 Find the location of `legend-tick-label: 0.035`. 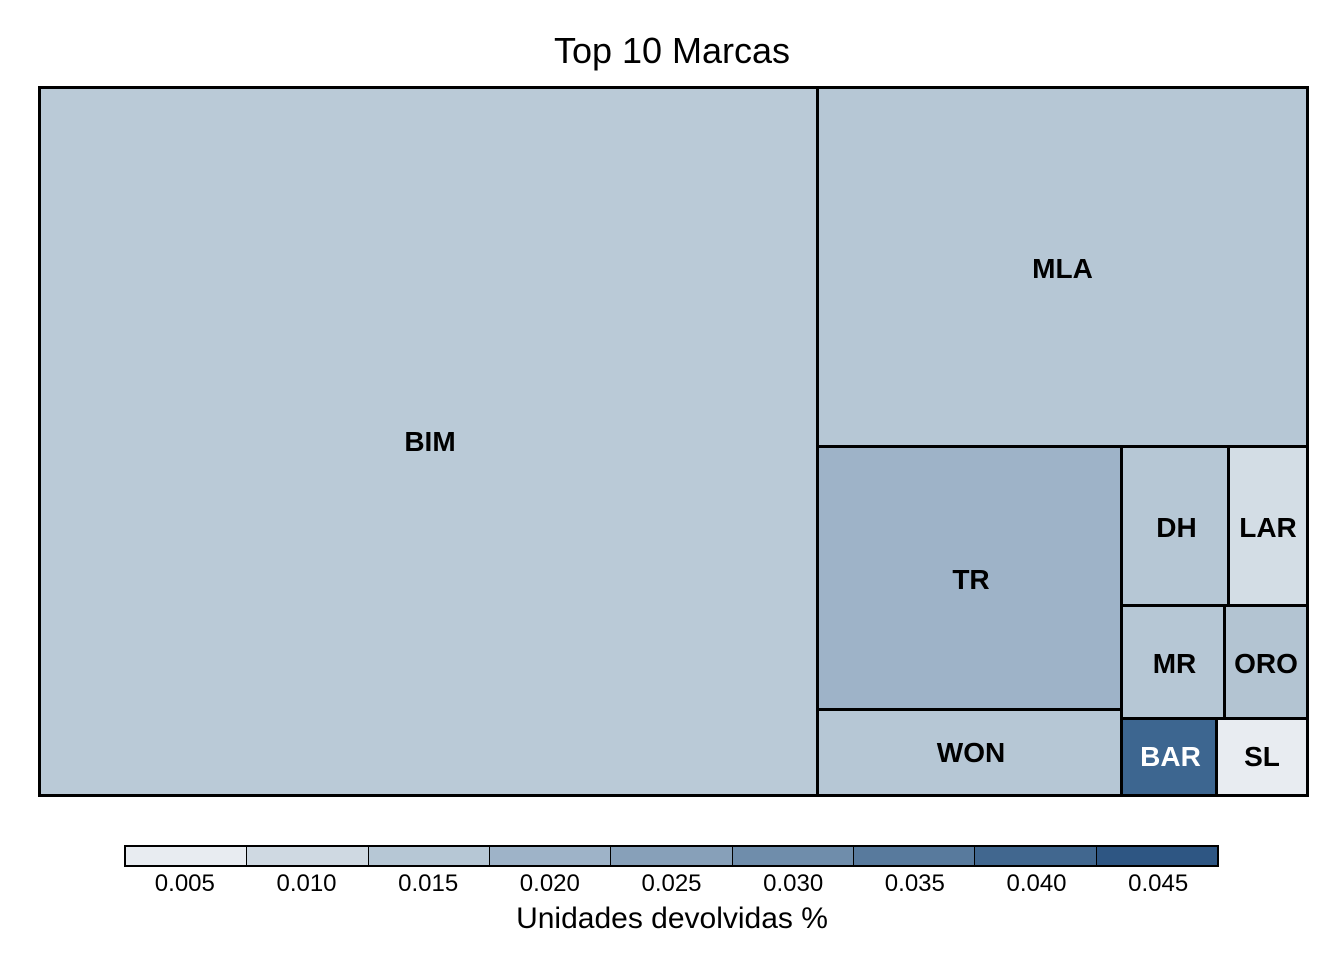

legend-tick-label: 0.035 is located at coordinates (914, 883).